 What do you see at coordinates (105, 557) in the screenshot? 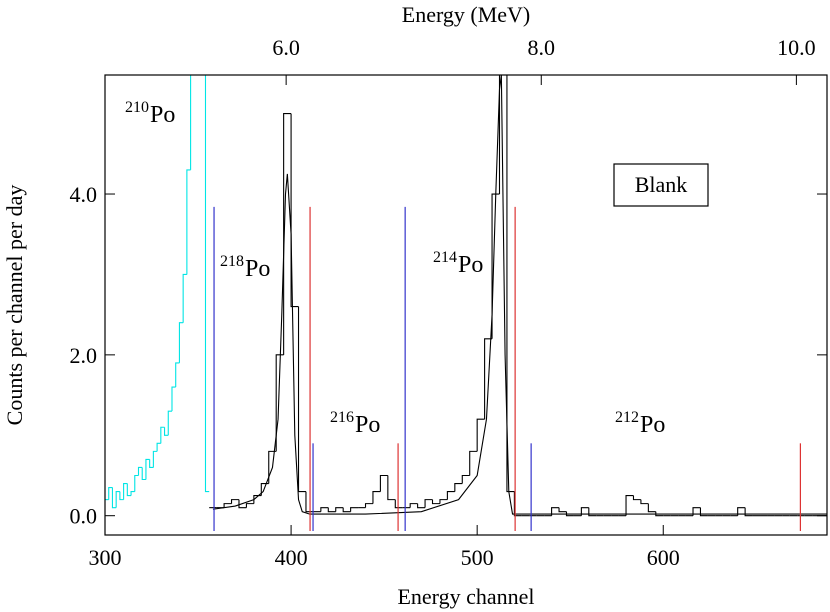
I see `x-tick-label: 300` at bounding box center [105, 557].